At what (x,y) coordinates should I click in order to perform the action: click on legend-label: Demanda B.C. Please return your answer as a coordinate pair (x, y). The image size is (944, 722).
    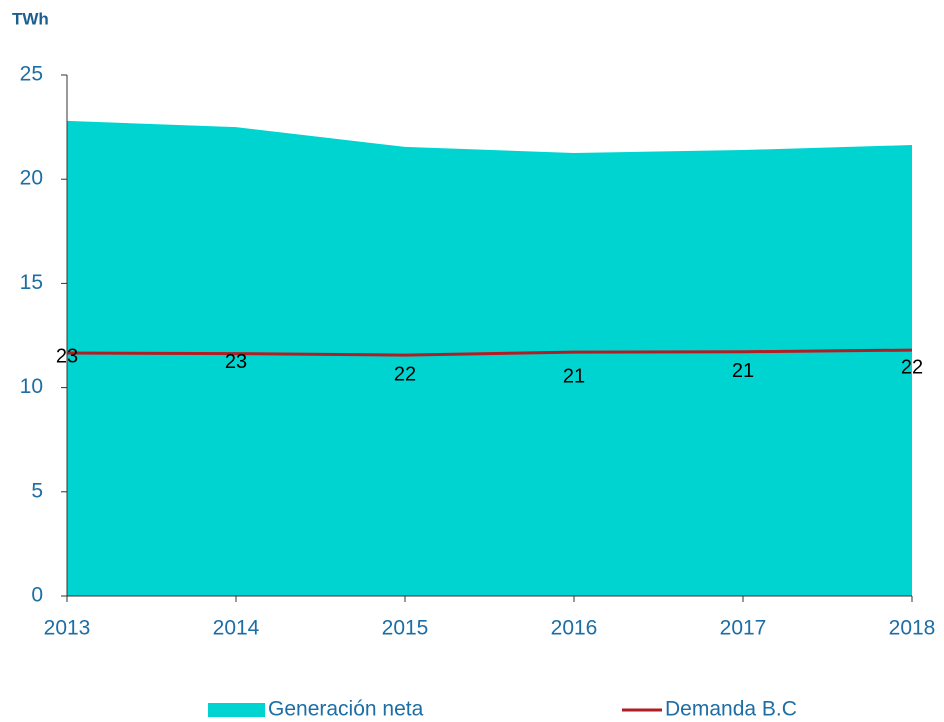
    Looking at the image, I should click on (731, 709).